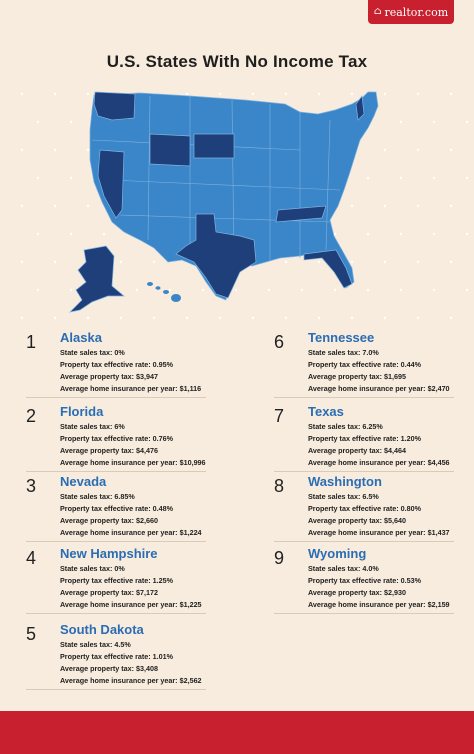  Describe the element at coordinates (237, 732) in the screenshot. I see `footer-bar` at that location.